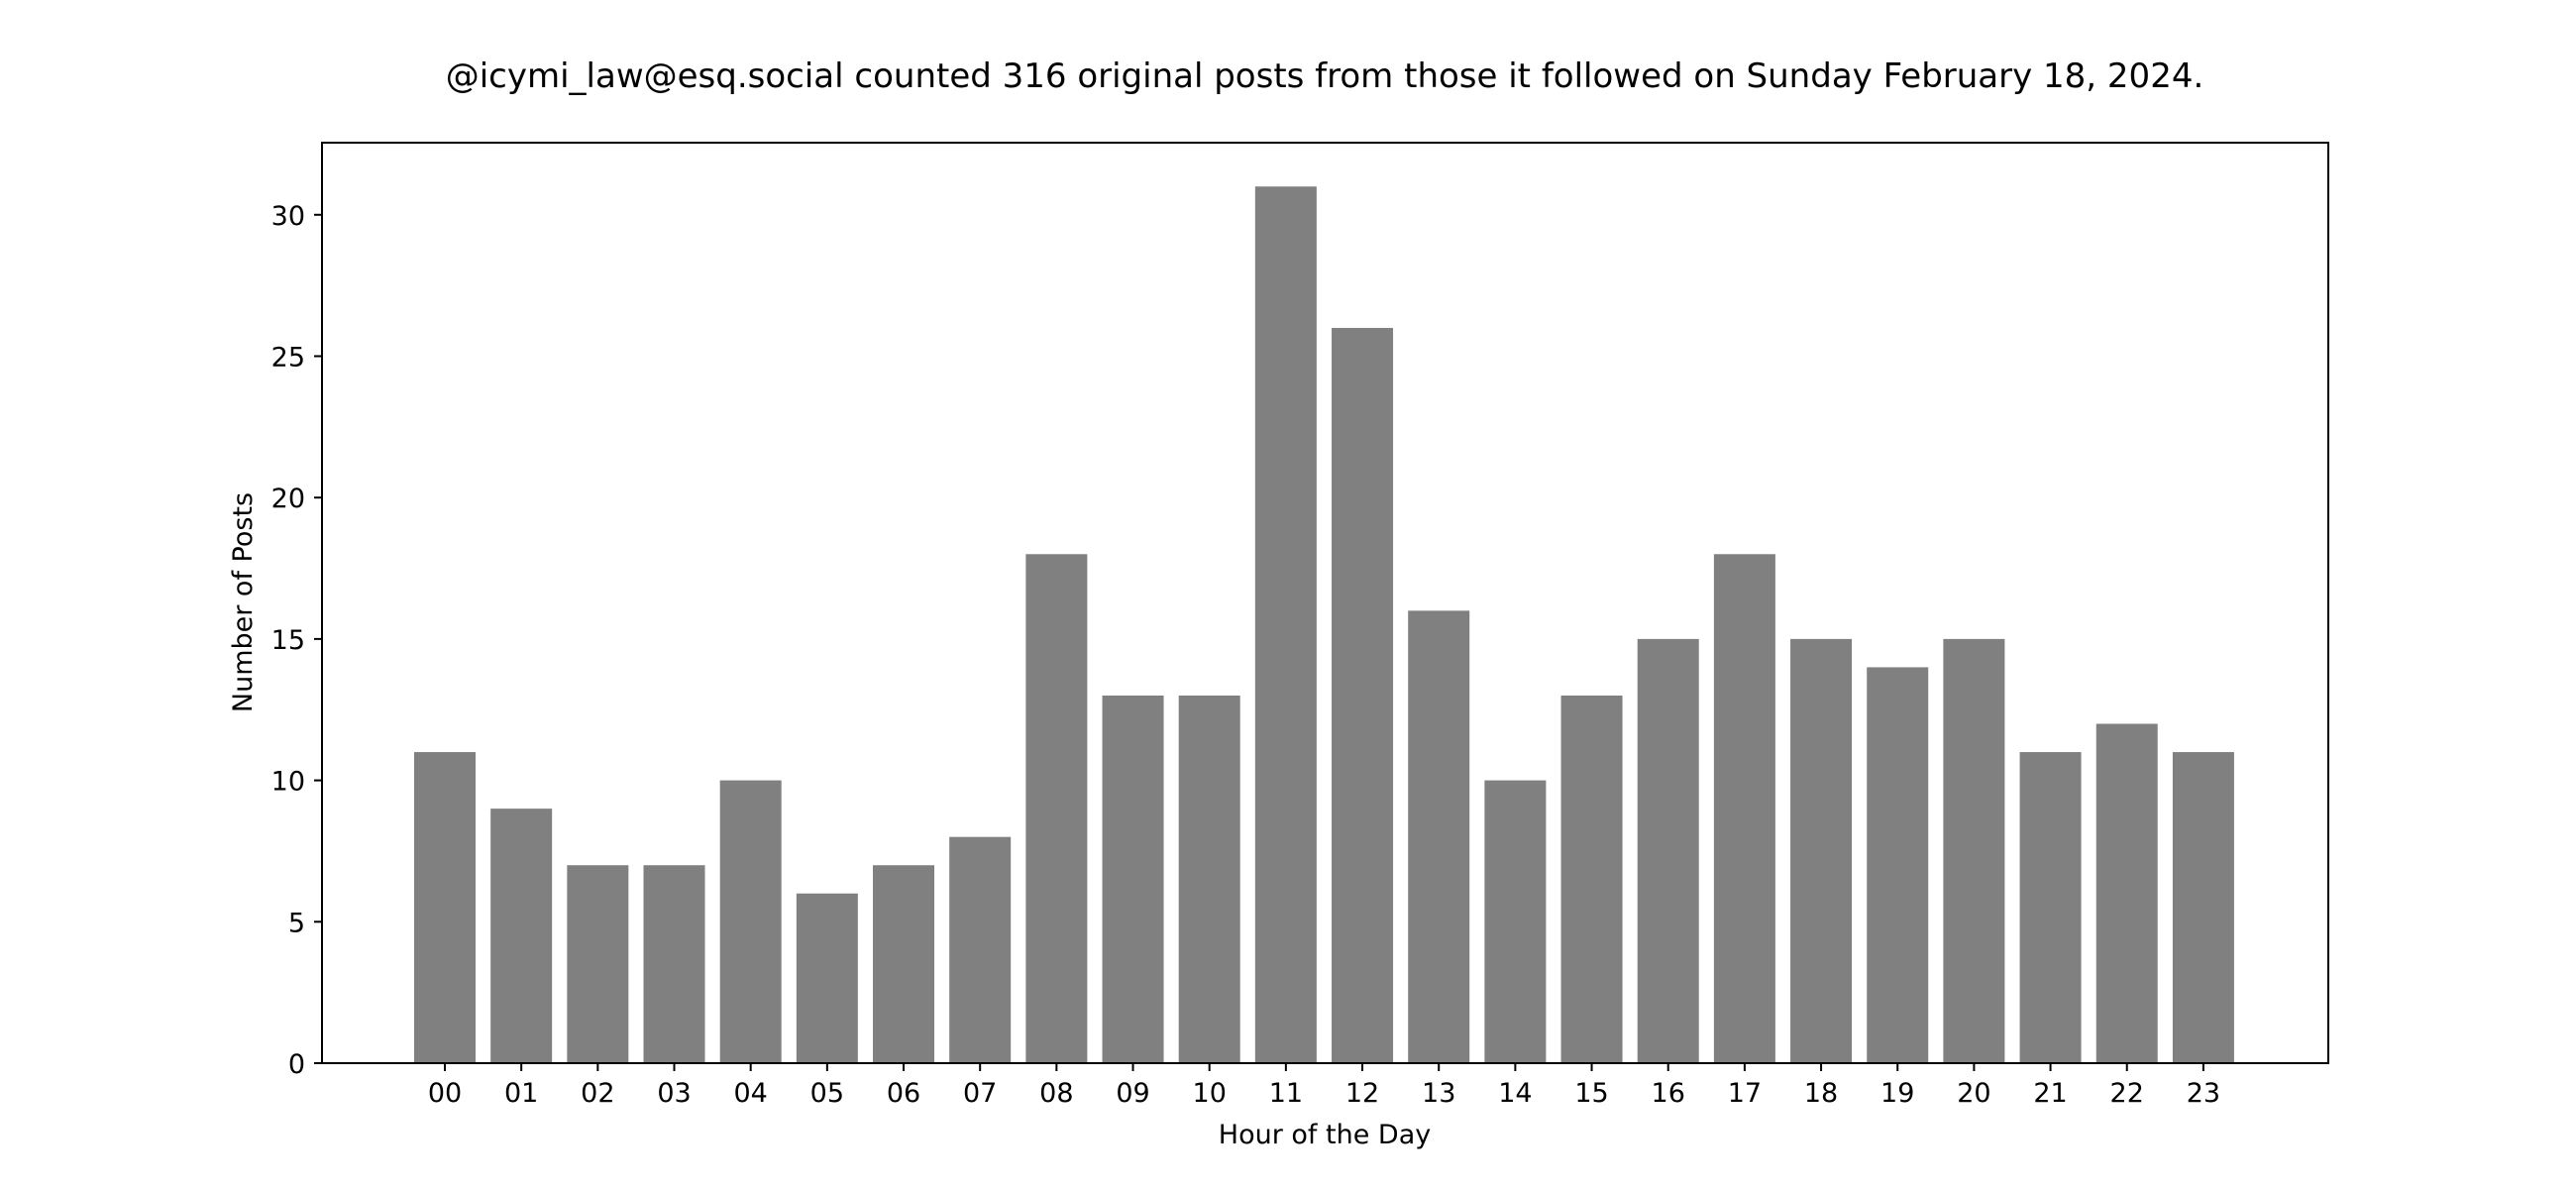  I want to click on x-tick-label: 17, so click(1745, 1093).